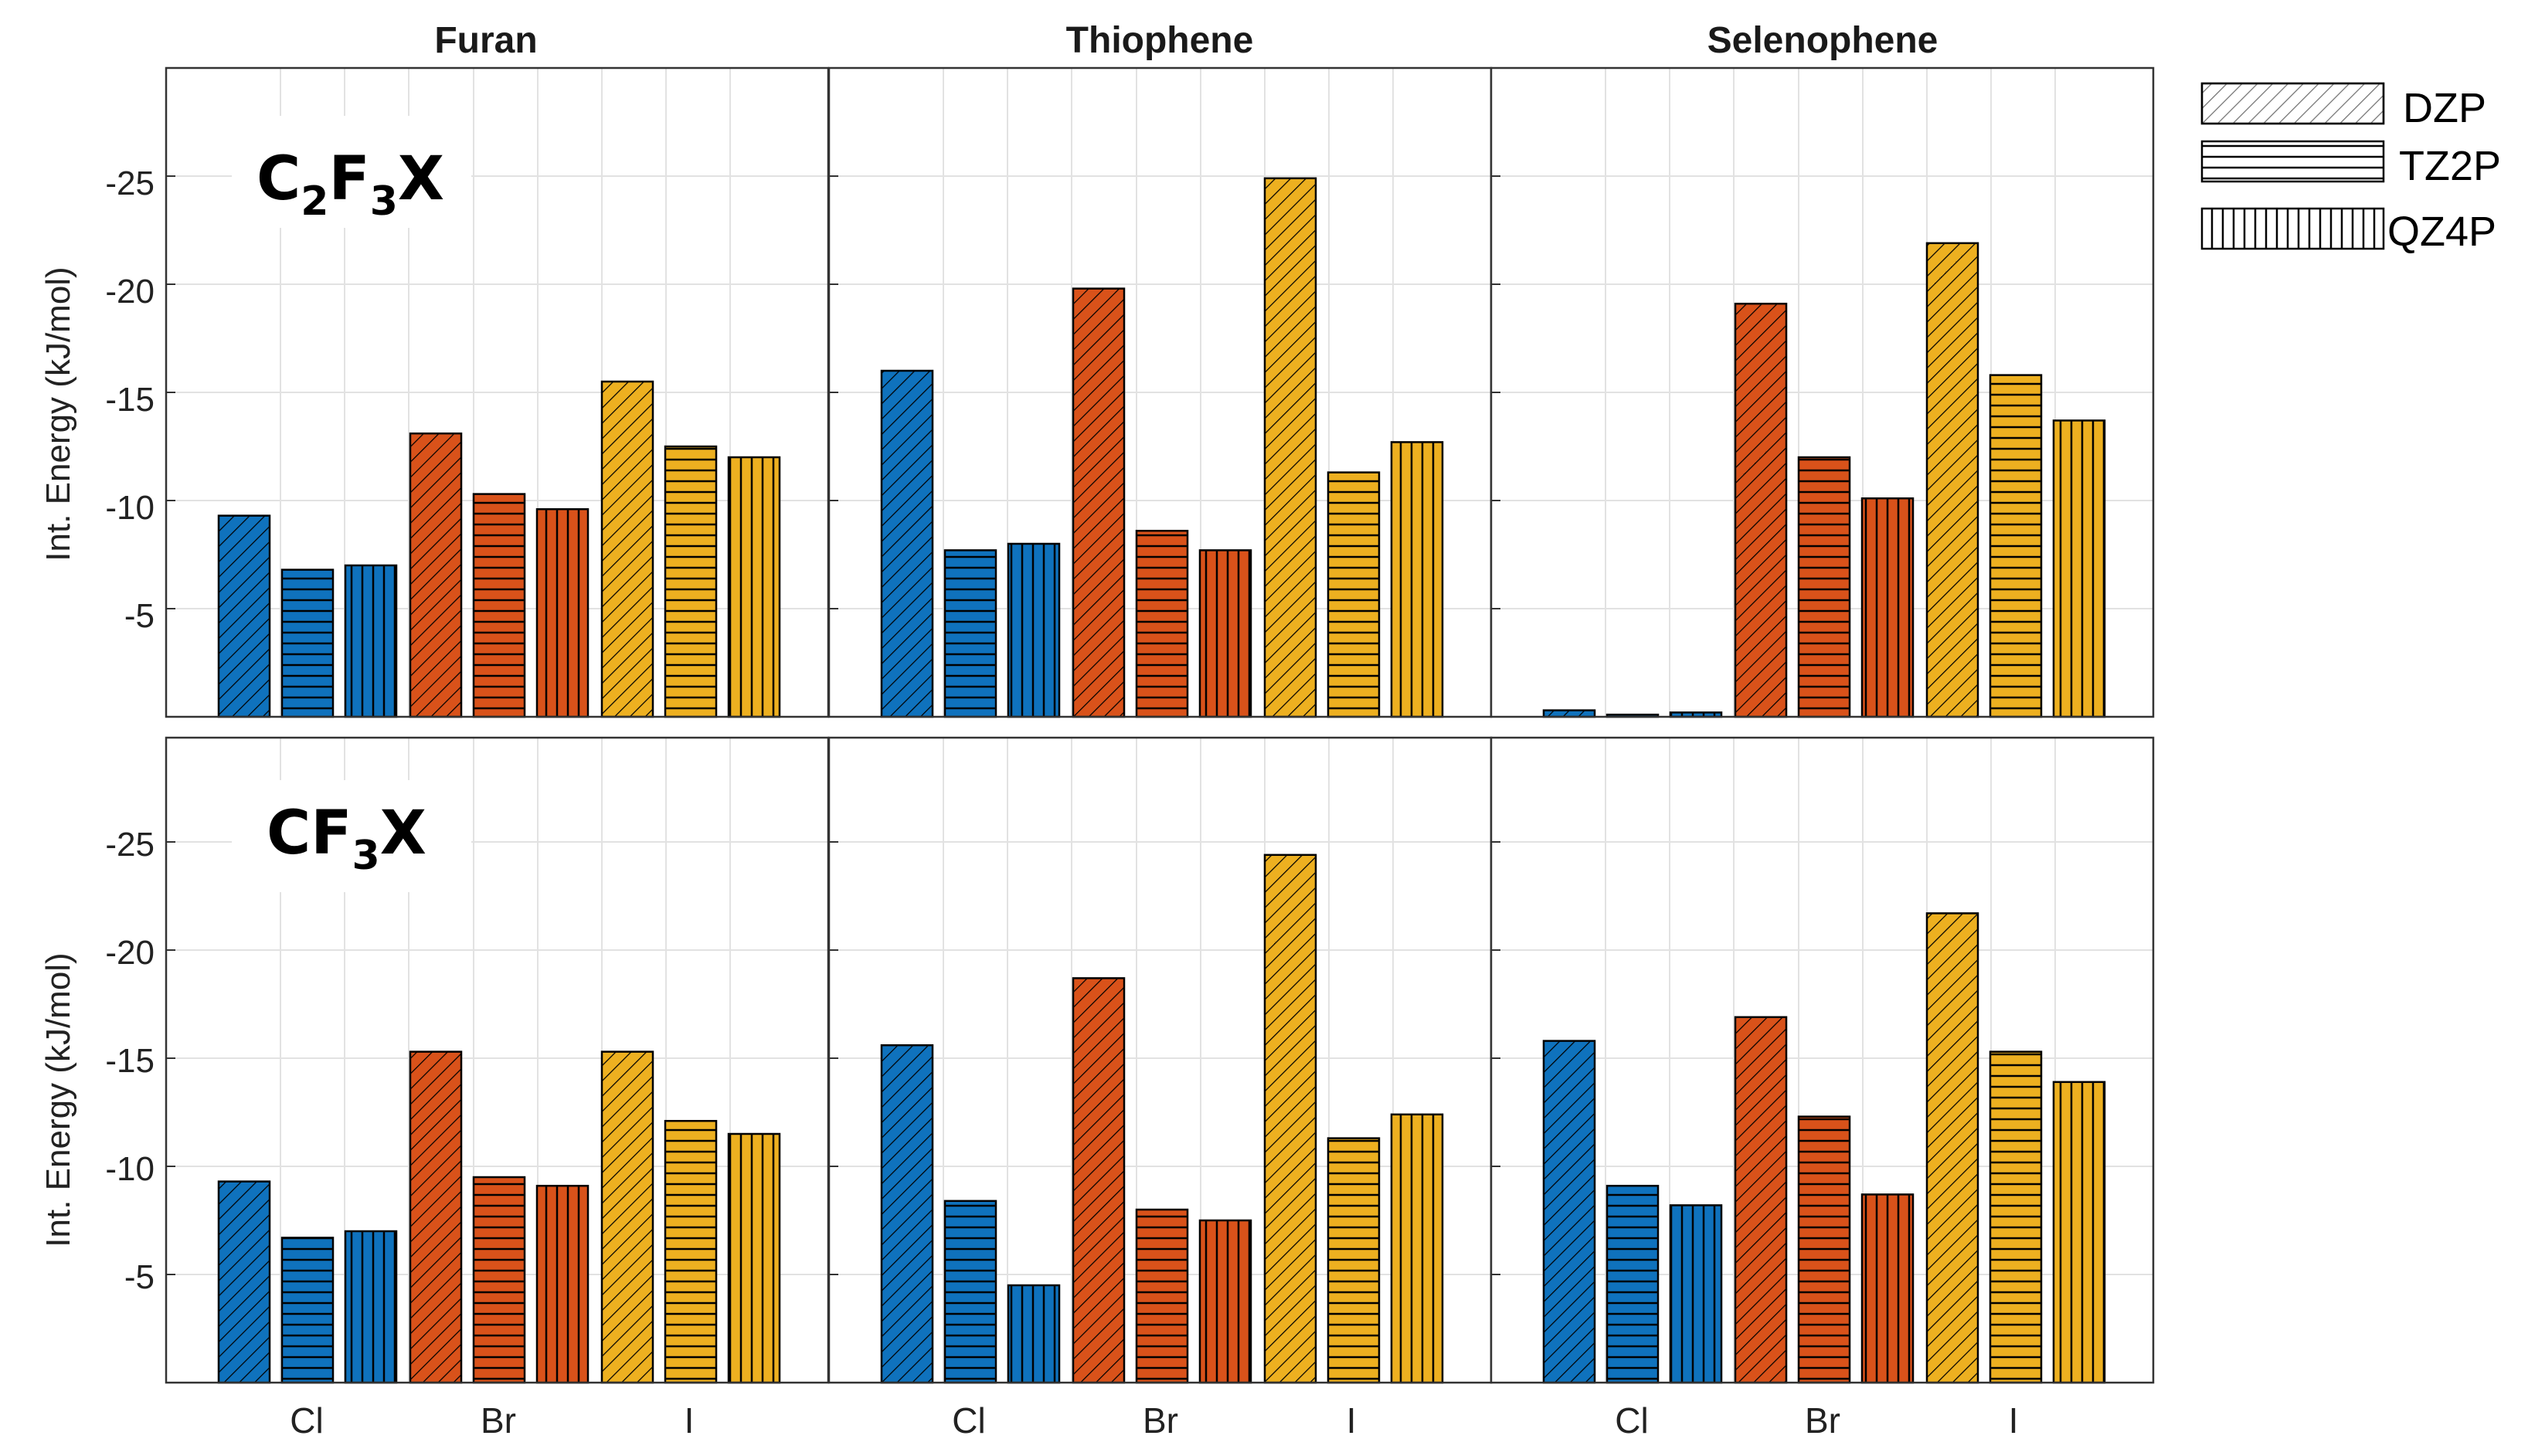 This screenshot has height=1456, width=2545. What do you see at coordinates (279, 179) in the screenshot?
I see `formula-part: C` at bounding box center [279, 179].